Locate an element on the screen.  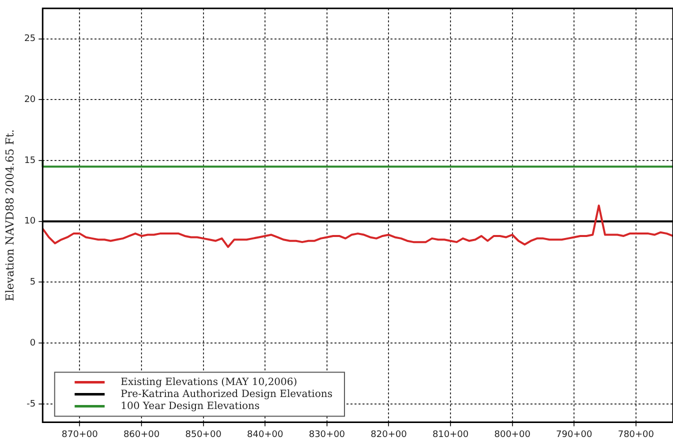
x-tick-label: 850+00 is located at coordinates (203, 435).